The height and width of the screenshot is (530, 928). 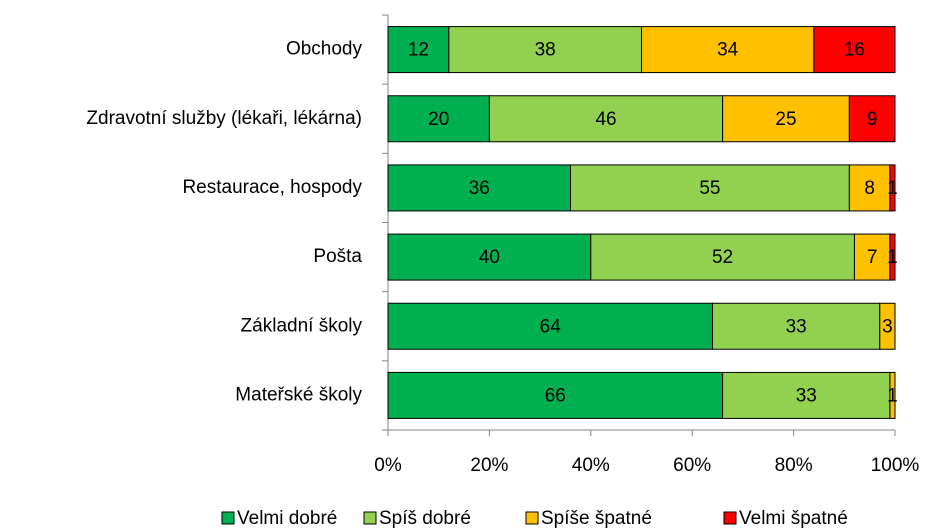 What do you see at coordinates (545, 50) in the screenshot?
I see `data-label: 38` at bounding box center [545, 50].